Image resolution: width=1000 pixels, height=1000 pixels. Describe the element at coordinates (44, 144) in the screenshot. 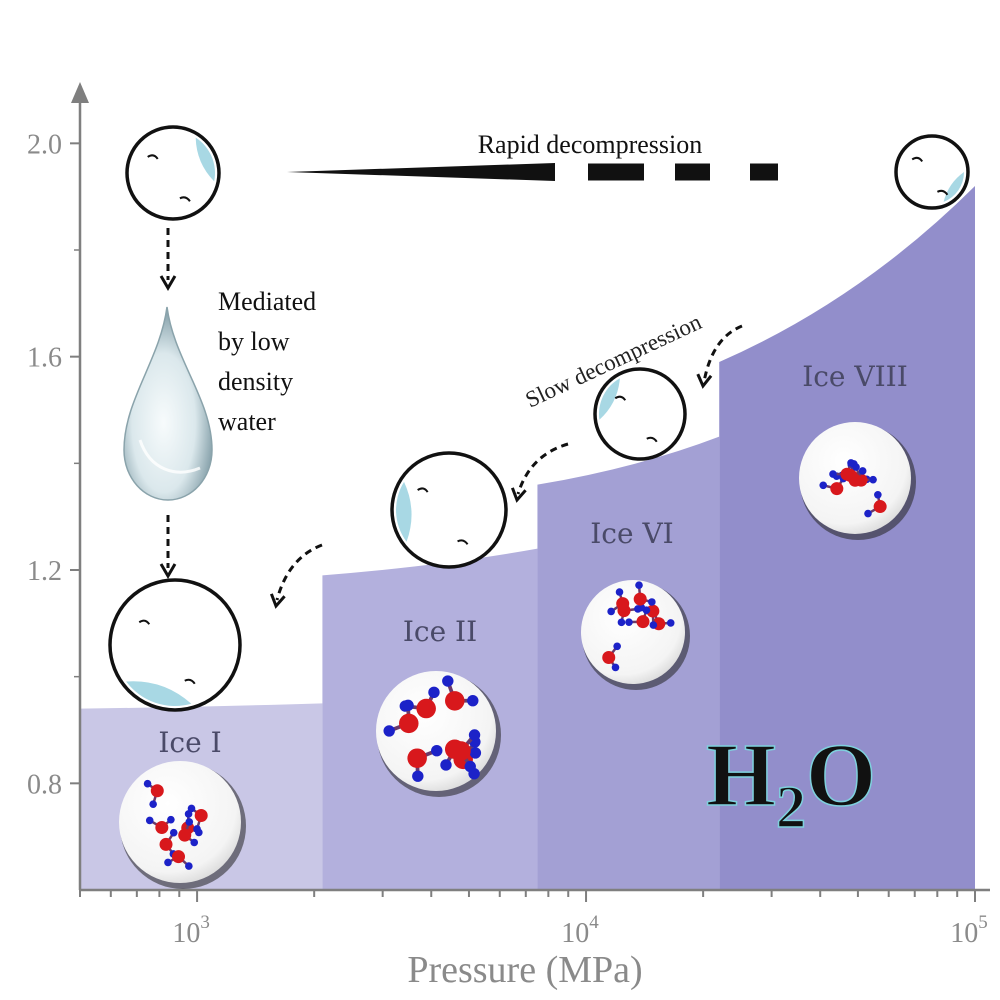

I see `y-tick-label: 2.0` at that location.